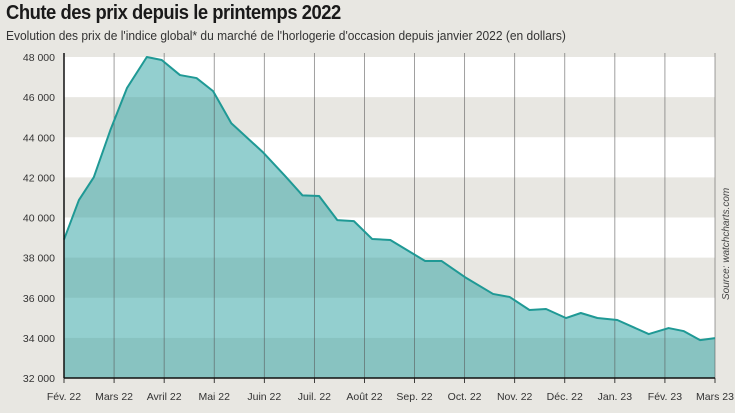  What do you see at coordinates (39, 58) in the screenshot?
I see `y-tick-label: 48 000` at bounding box center [39, 58].